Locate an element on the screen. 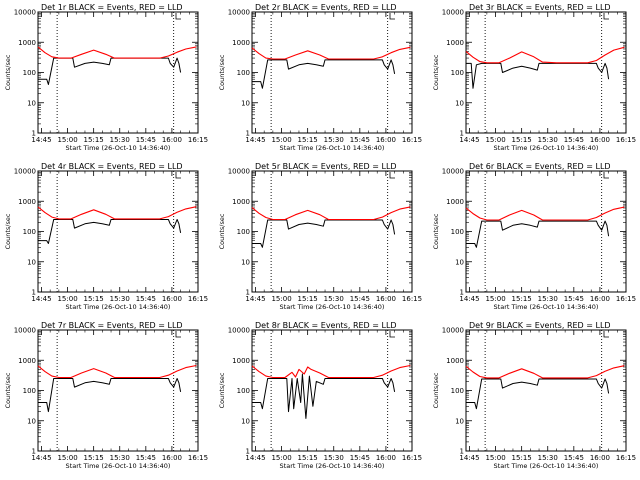 This screenshot has height=480, width=640. panel-title: Det 3r BLACK = Events, RED = LLD is located at coordinates (540, 7).